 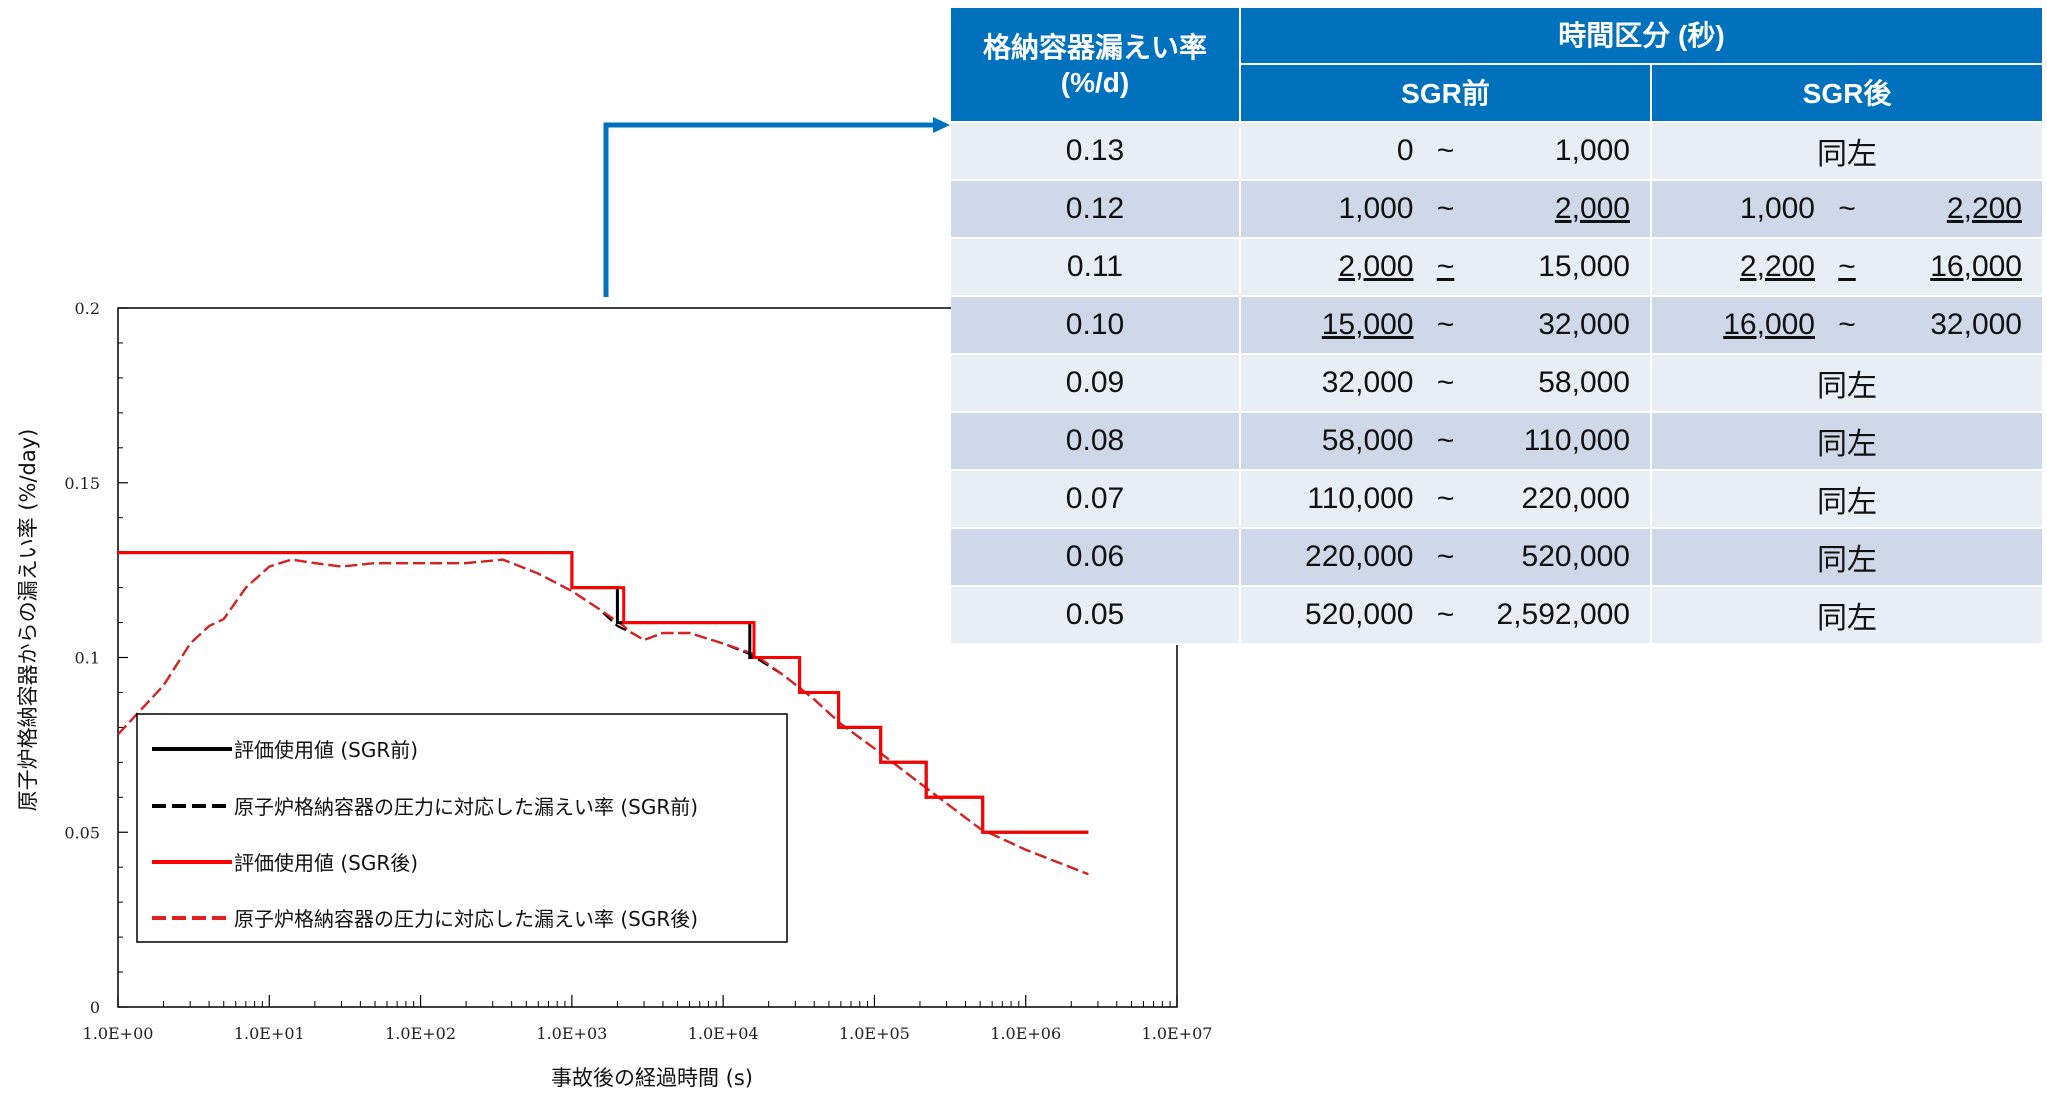 I want to click on table-connector-arrow, so click(x=776, y=207).